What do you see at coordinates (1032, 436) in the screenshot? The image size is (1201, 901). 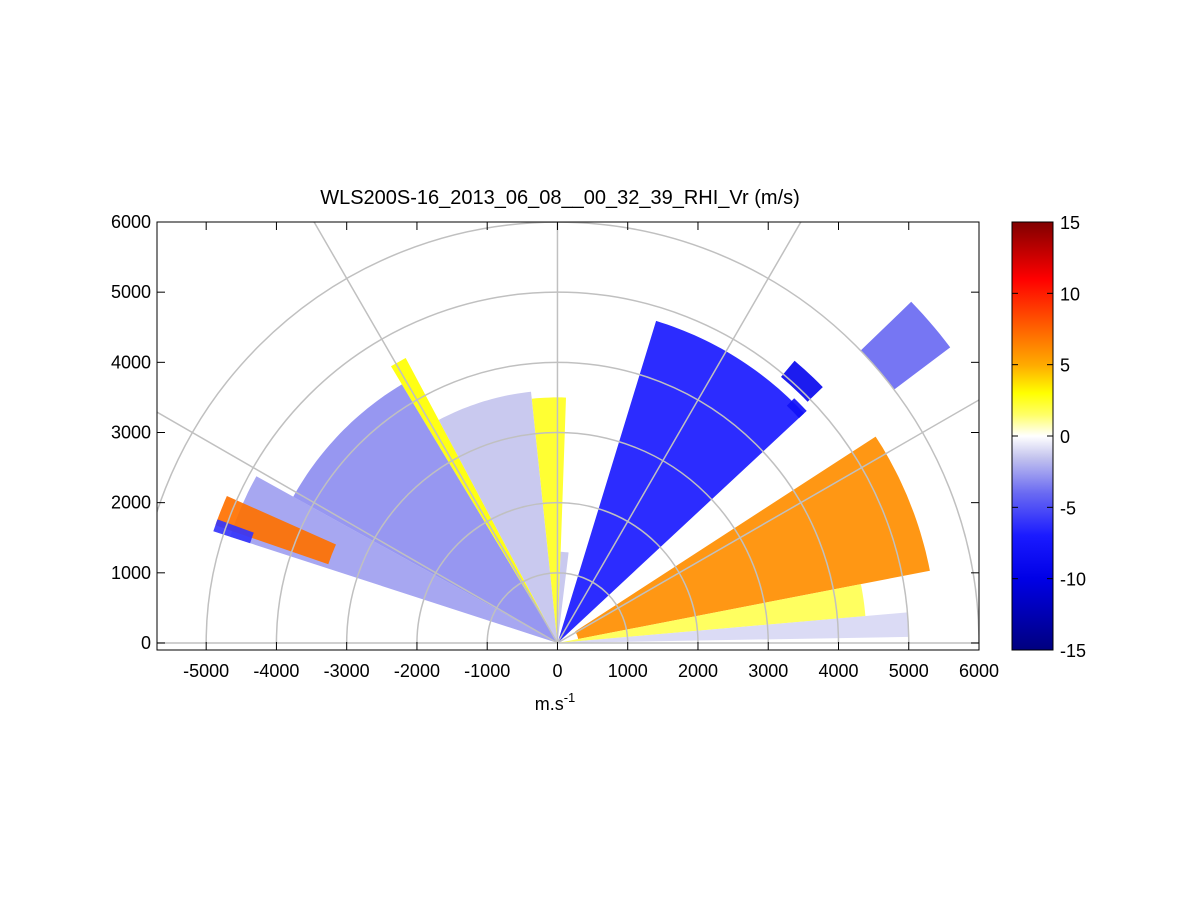 I see `colorbar-strip` at bounding box center [1032, 436].